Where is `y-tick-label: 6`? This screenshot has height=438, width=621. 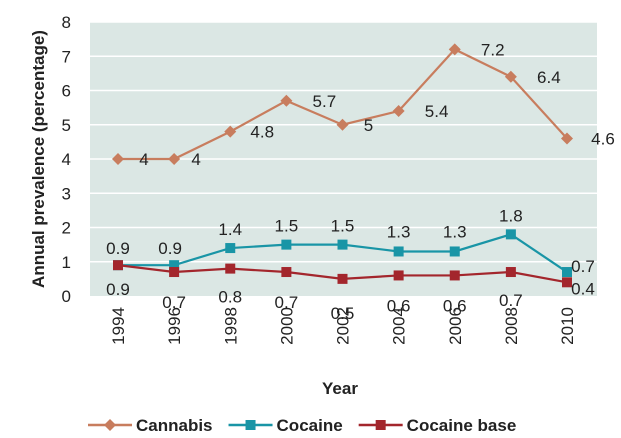 y-tick-label: 6 is located at coordinates (66, 91).